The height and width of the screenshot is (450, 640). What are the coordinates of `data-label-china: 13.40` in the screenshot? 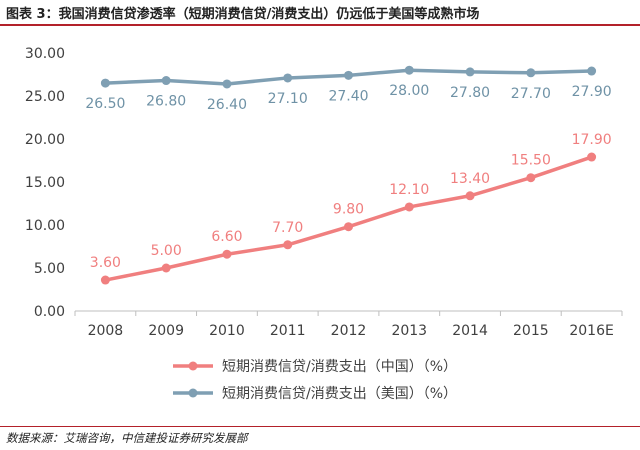 It's located at (470, 179).